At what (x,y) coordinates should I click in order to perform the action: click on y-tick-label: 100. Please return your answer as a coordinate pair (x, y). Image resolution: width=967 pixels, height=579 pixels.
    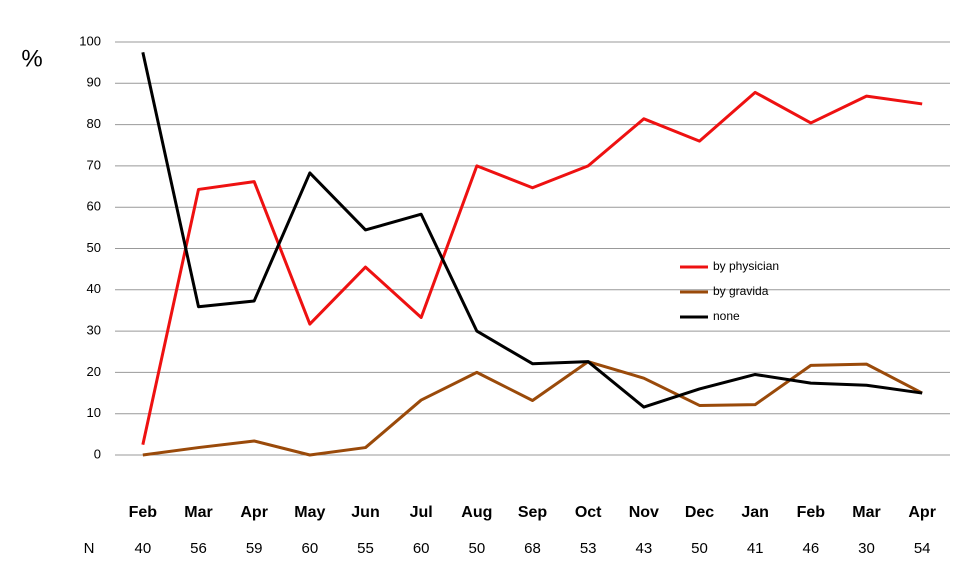
    Looking at the image, I should click on (90, 40).